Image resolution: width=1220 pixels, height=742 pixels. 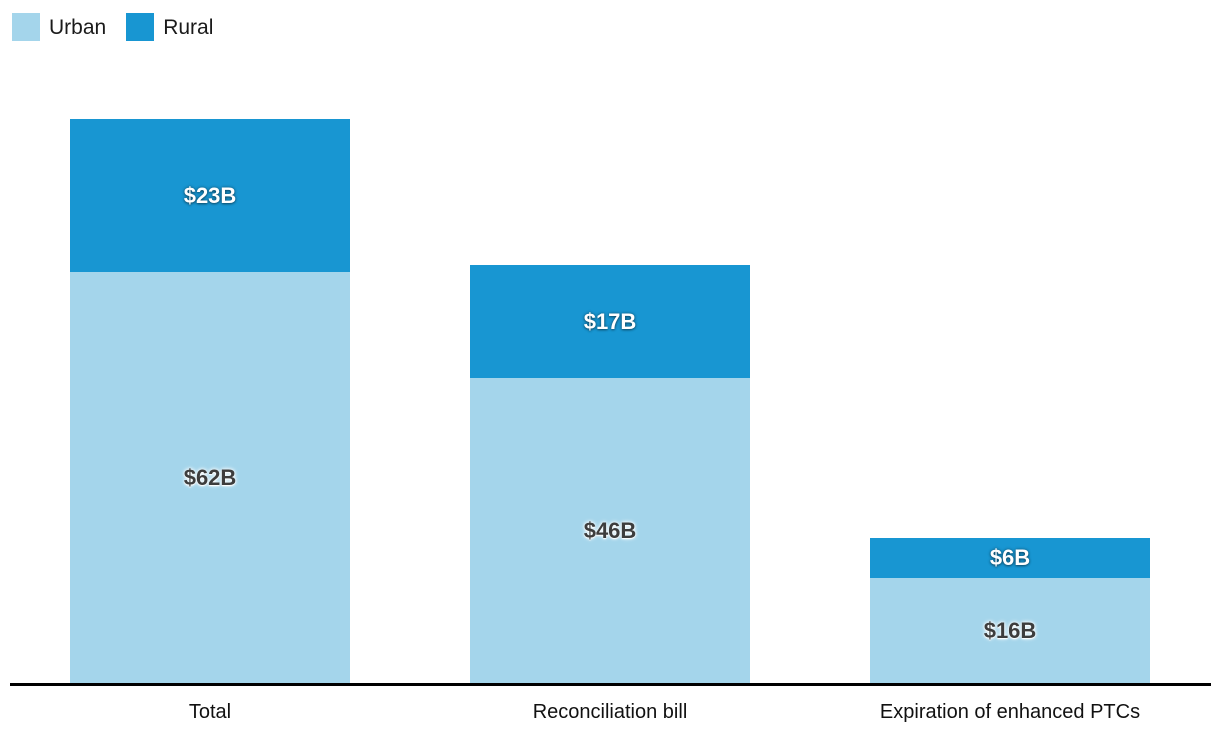 I want to click on legend-label-rural: Rural, so click(x=188, y=27).